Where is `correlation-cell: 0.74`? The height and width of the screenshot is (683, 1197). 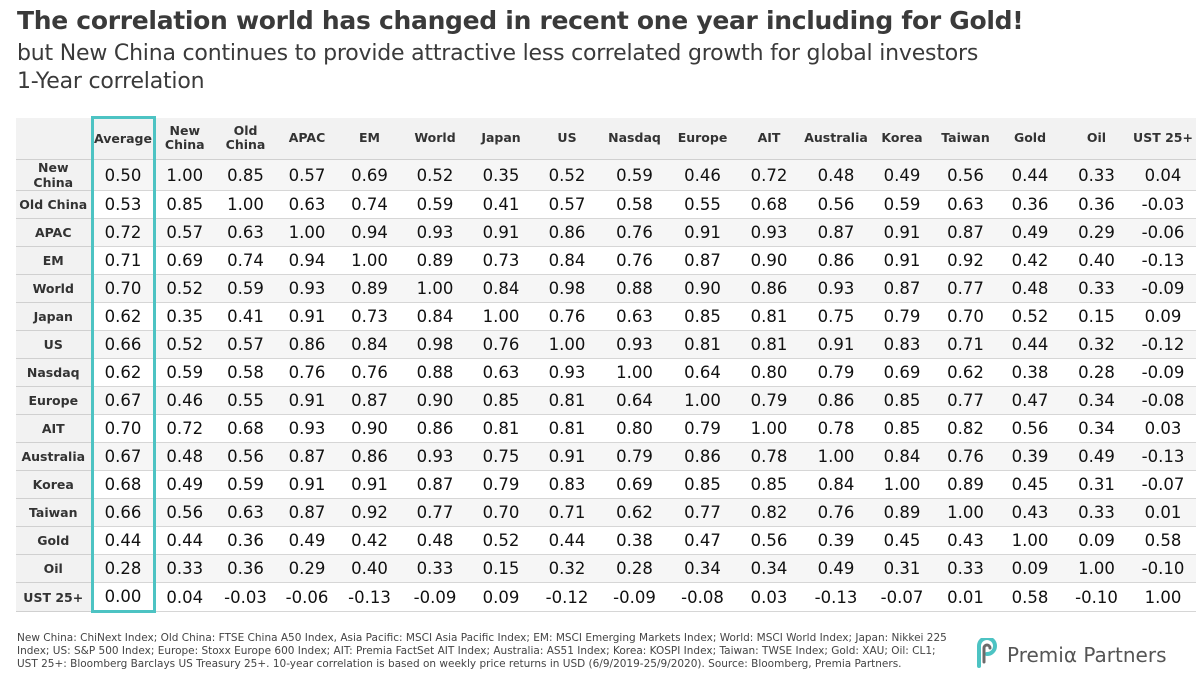
correlation-cell: 0.74 is located at coordinates (245, 260).